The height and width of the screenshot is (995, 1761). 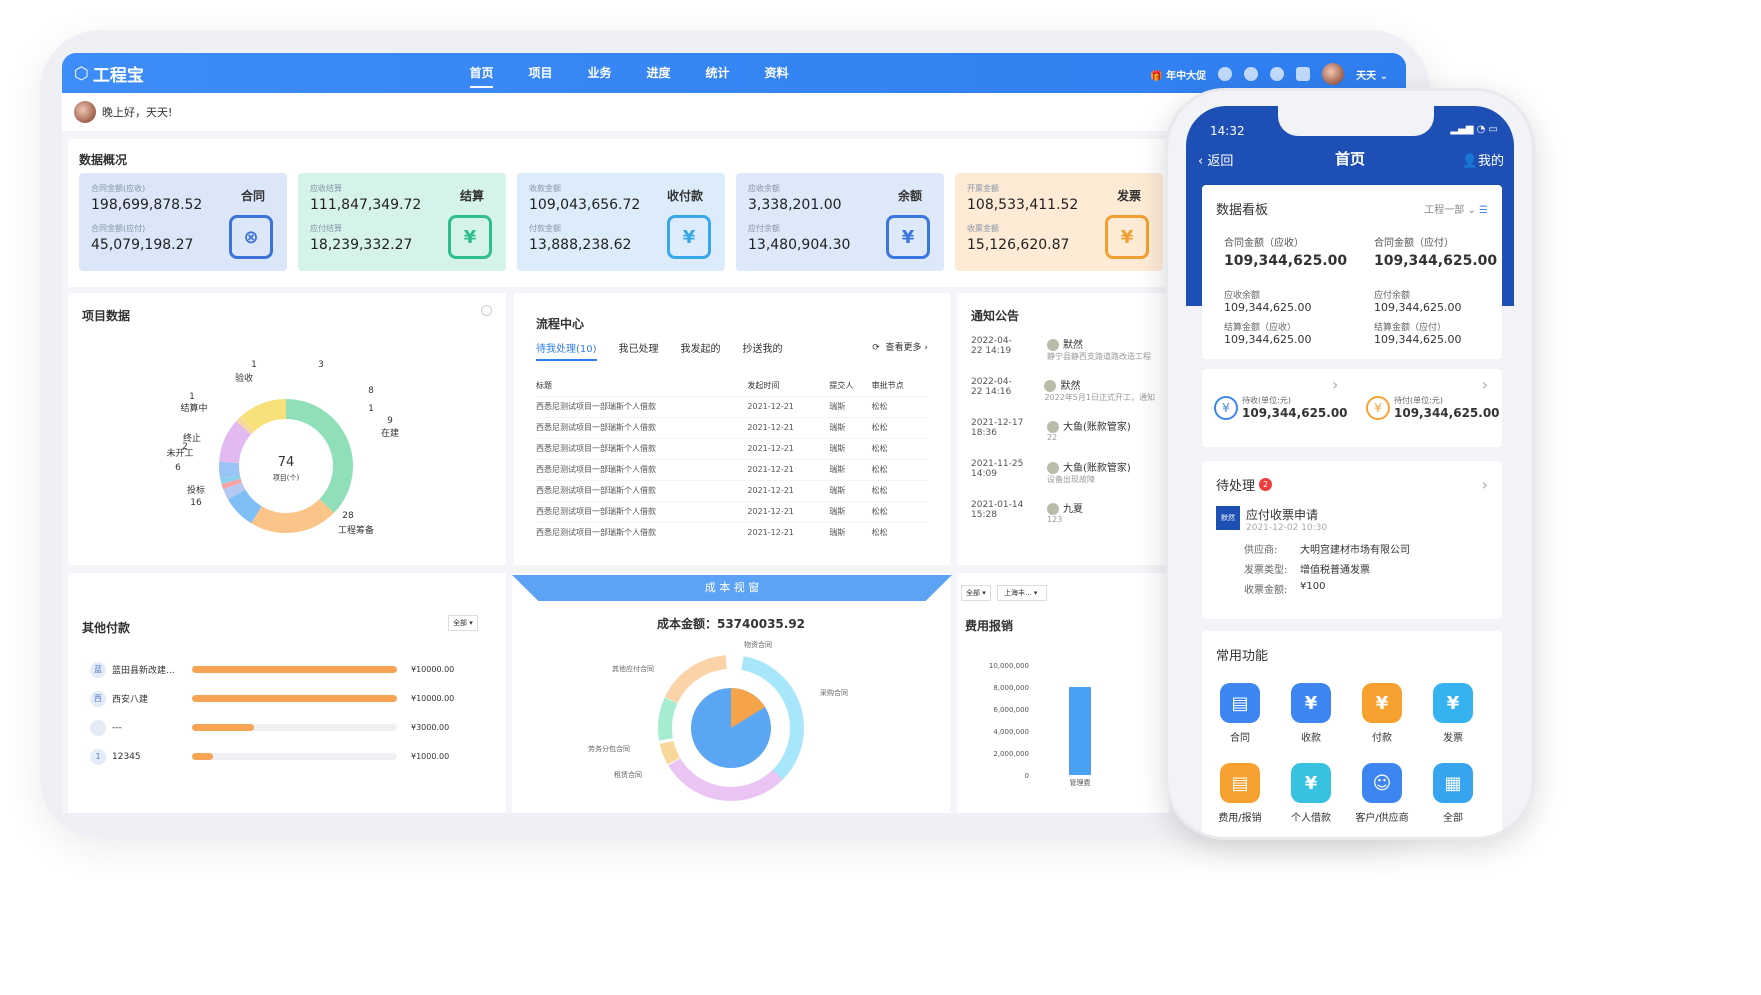 I want to click on donut-slice, so click(x=292, y=515).